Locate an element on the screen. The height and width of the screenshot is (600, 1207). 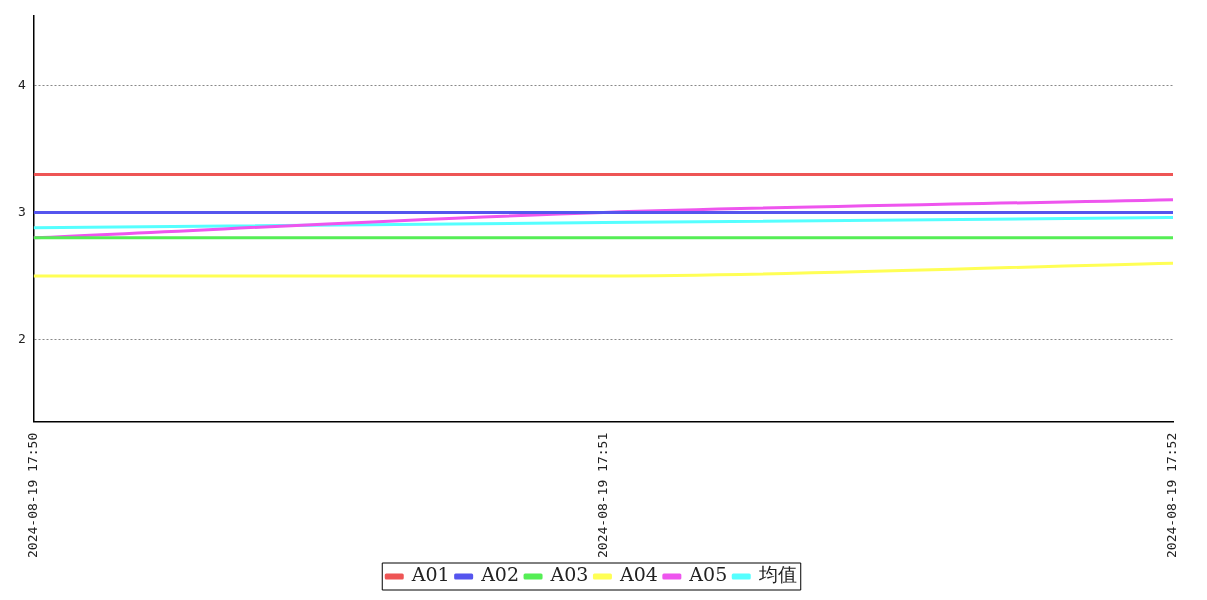
y-tick-label: 2 is located at coordinates (22, 338).